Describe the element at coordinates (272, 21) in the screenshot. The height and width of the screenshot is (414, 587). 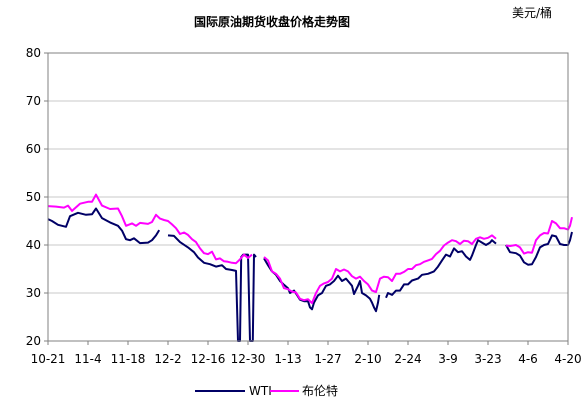
I see `chart-title: 国际原油期货收盘价格走势图` at that location.